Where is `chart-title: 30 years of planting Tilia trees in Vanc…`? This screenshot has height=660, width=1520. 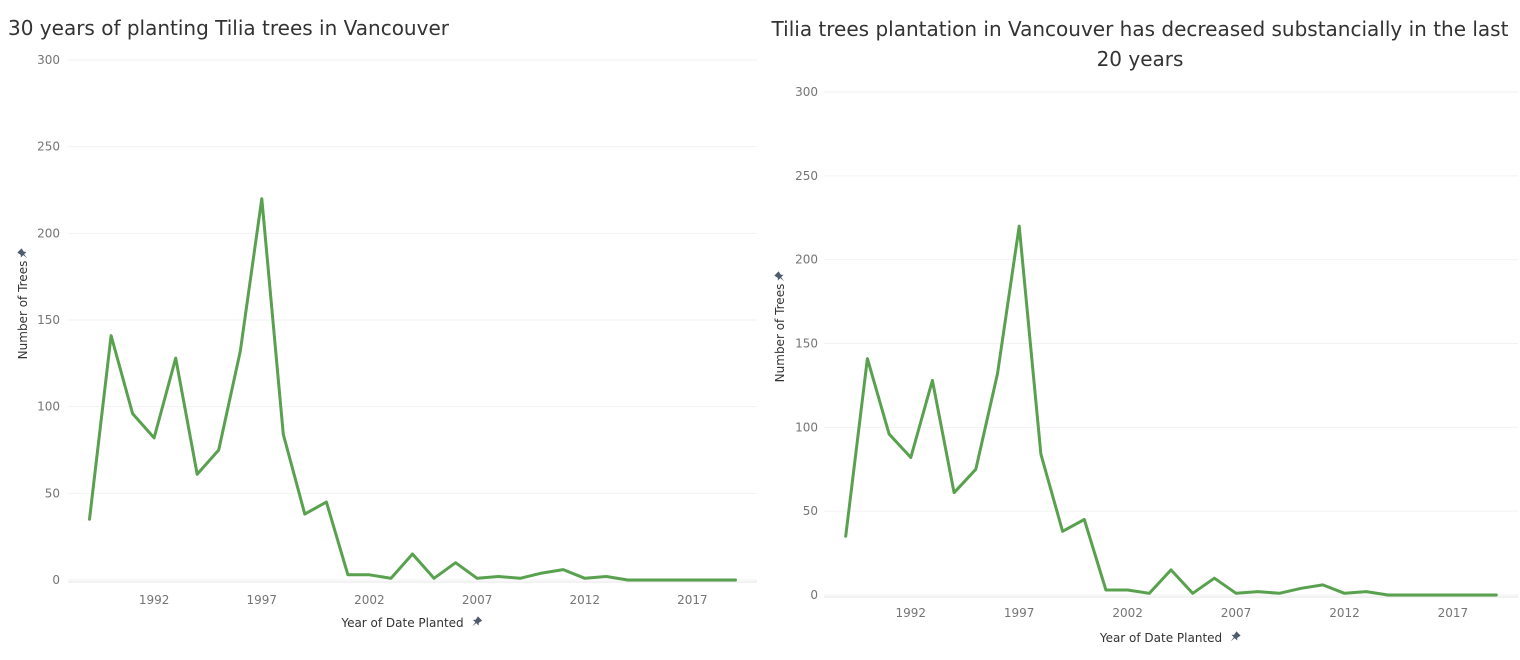 chart-title: 30 years of planting Tilia trees in Vanc… is located at coordinates (228, 28).